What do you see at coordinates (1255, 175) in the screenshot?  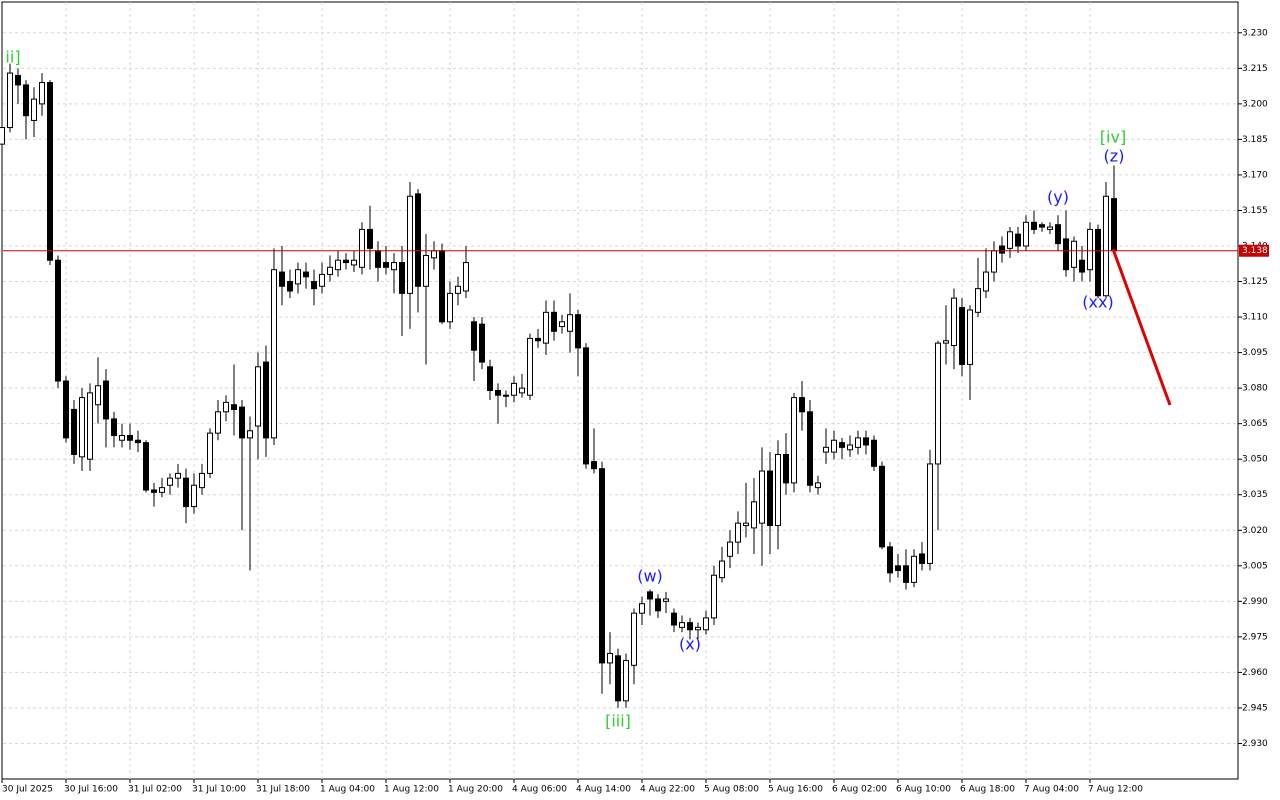 I see `y-tick-label: 3.170` at bounding box center [1255, 175].